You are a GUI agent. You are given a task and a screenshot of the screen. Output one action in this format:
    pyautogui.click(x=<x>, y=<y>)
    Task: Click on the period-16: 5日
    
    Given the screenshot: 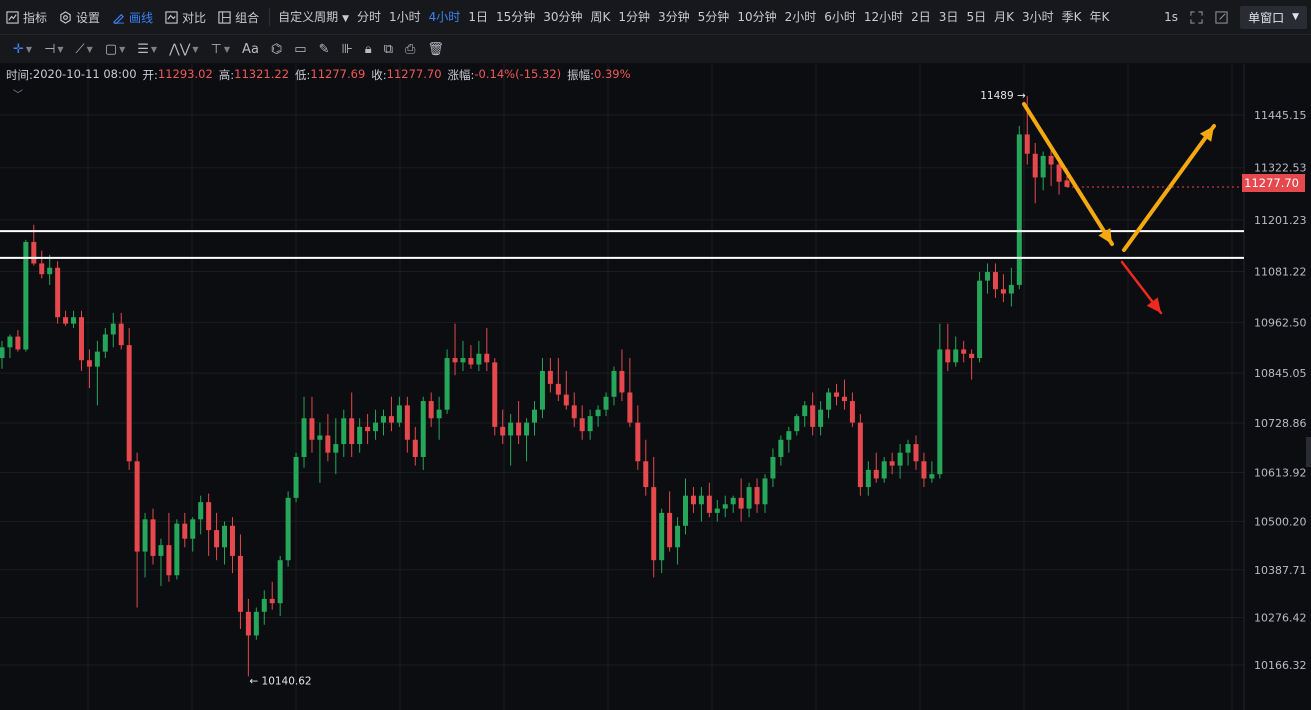 What is the action you would take?
    pyautogui.click(x=976, y=17)
    